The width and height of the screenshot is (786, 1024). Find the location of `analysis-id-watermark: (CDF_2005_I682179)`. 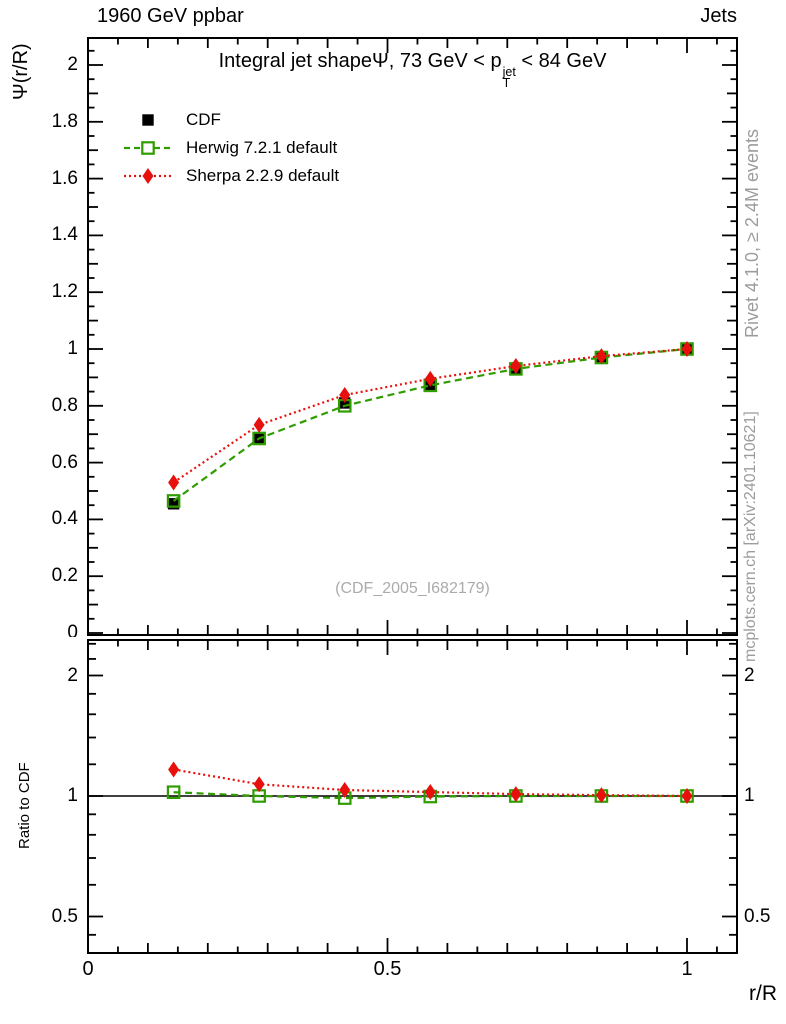

analysis-id-watermark: (CDF_2005_I682179) is located at coordinates (412, 588).